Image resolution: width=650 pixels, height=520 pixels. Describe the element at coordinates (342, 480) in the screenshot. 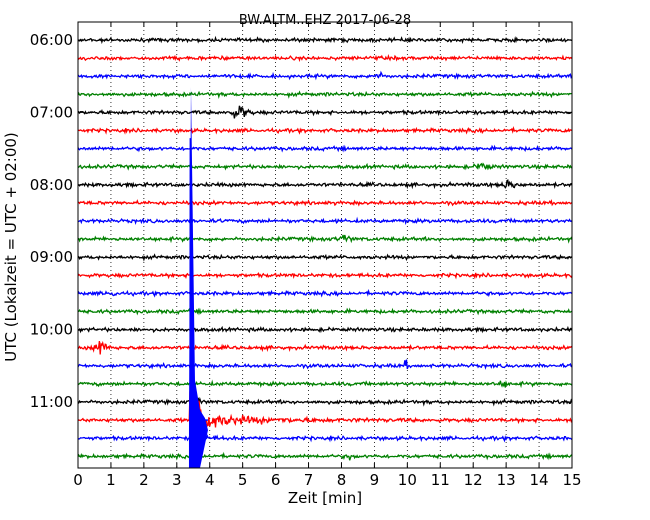

I see `x-tick-label: 8` at that location.